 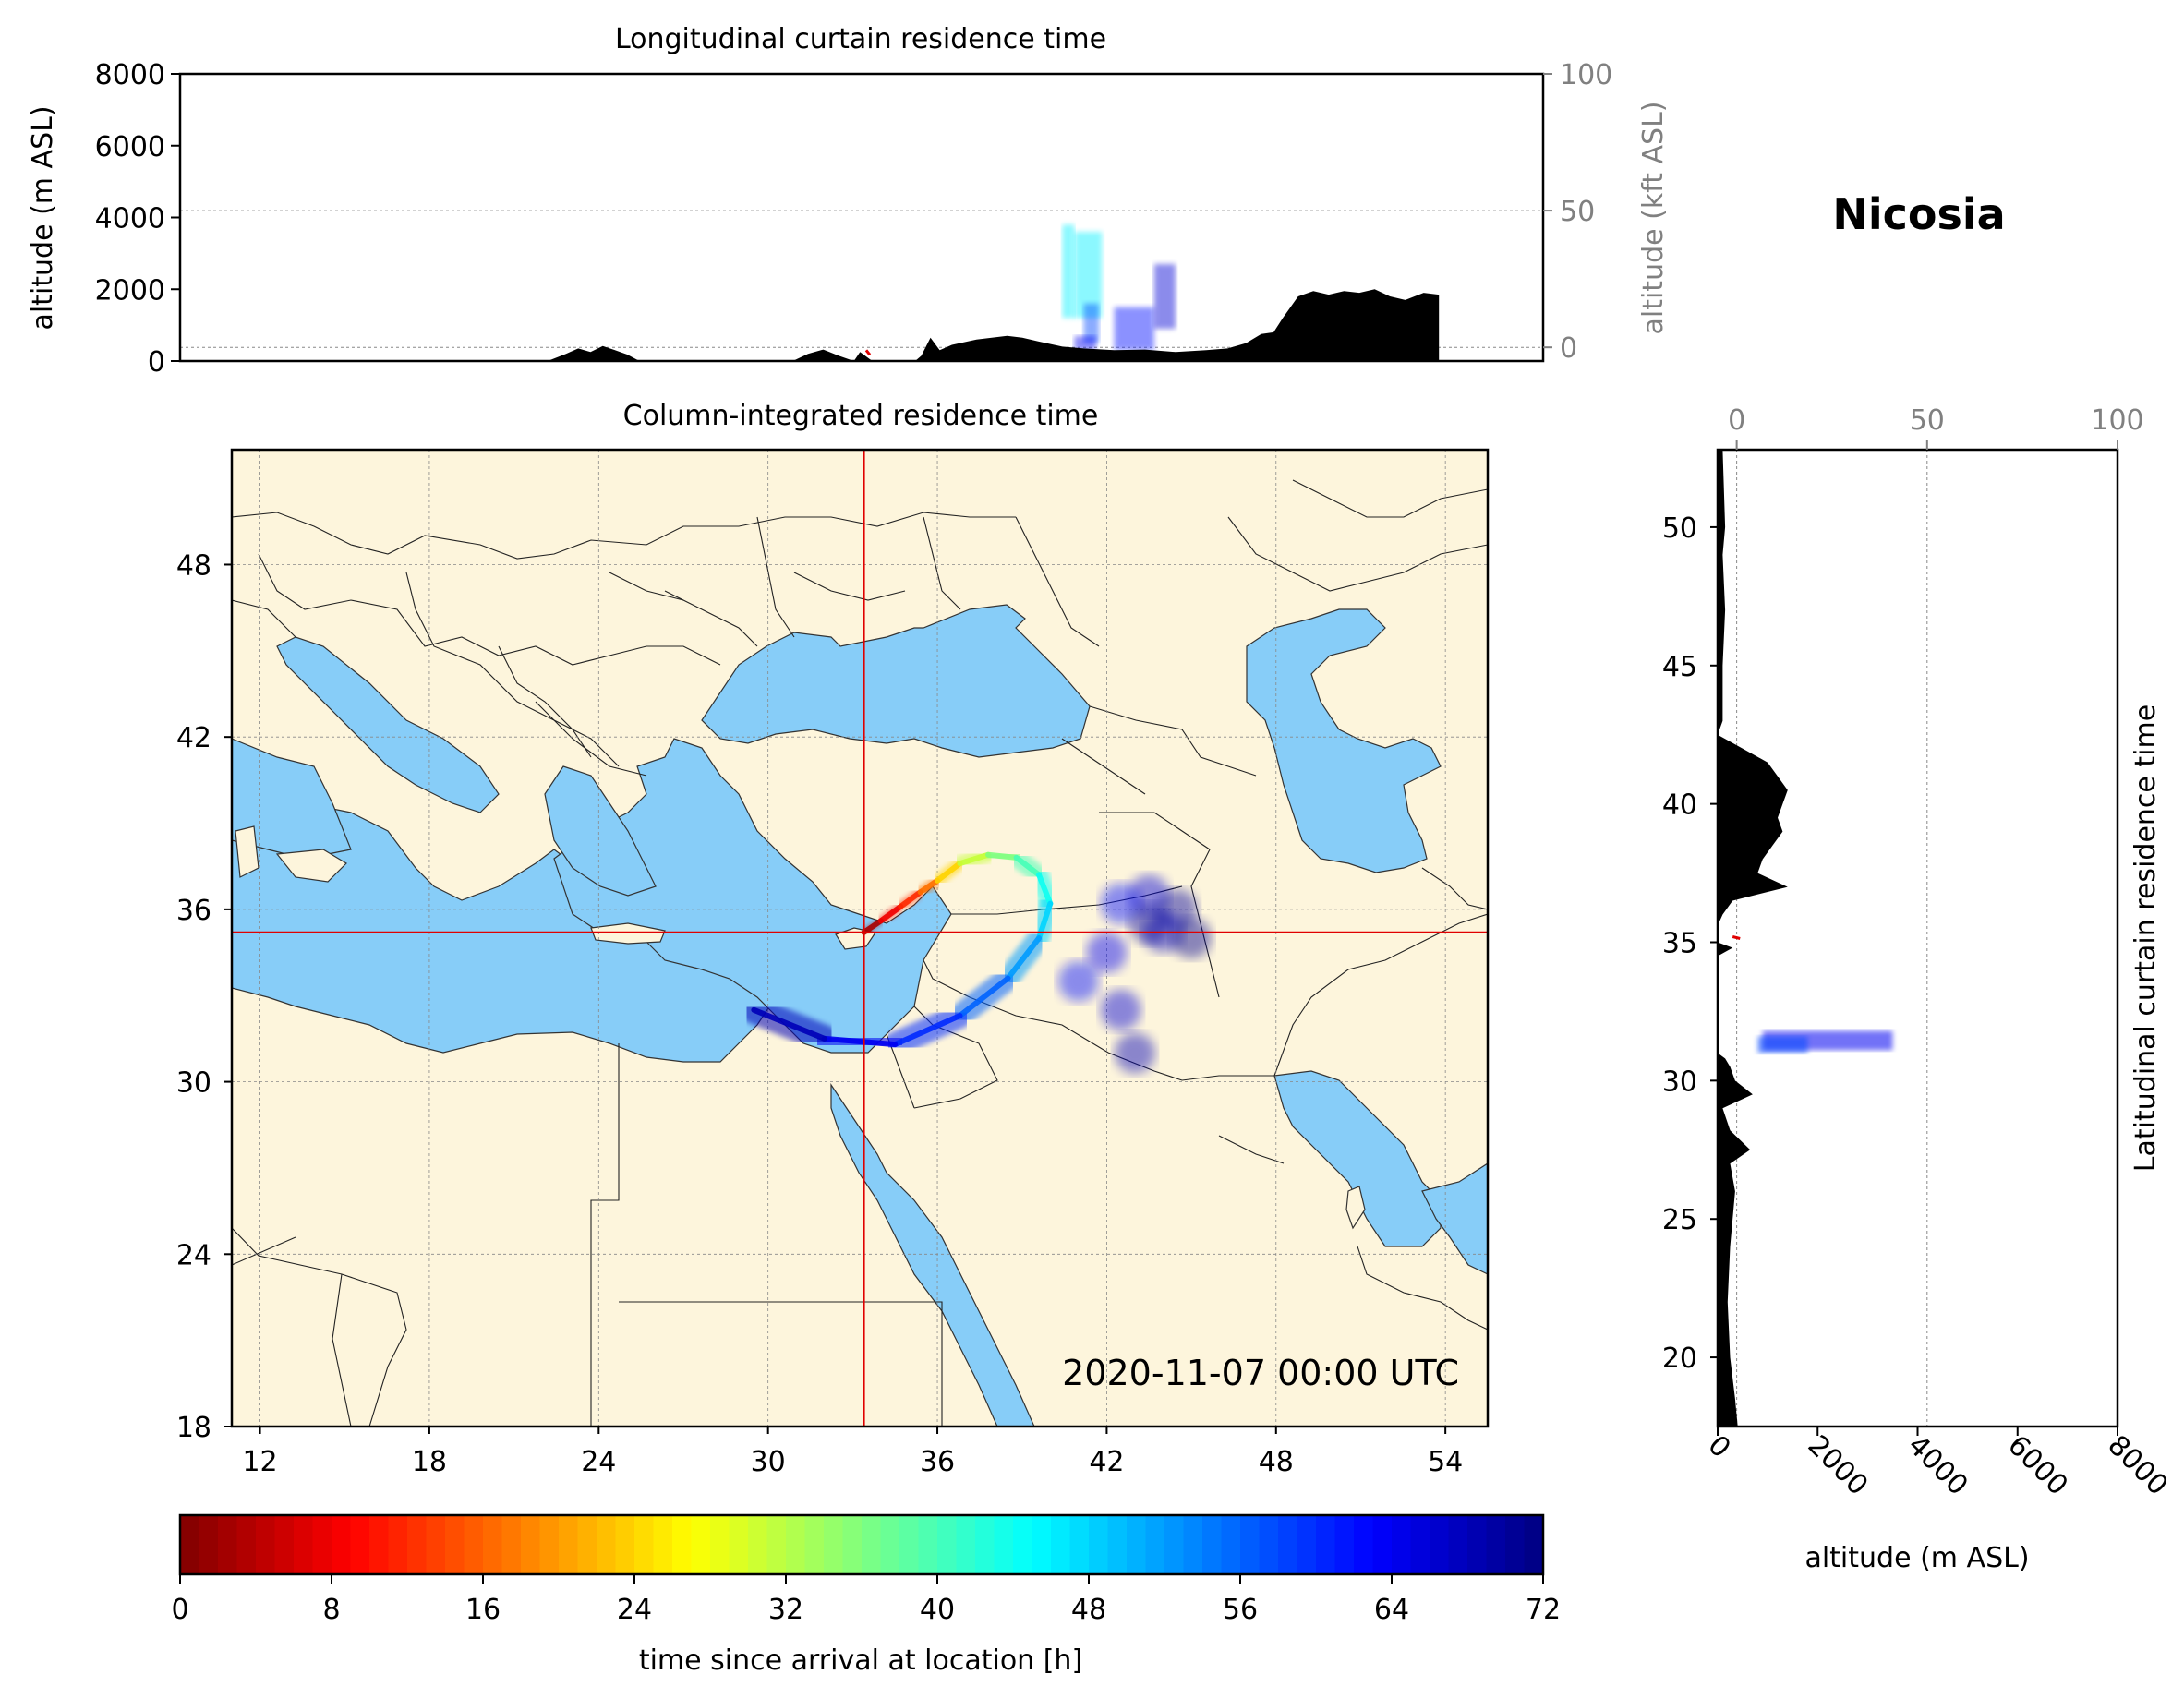 I want to click on colorbar-frame, so click(x=861, y=1544).